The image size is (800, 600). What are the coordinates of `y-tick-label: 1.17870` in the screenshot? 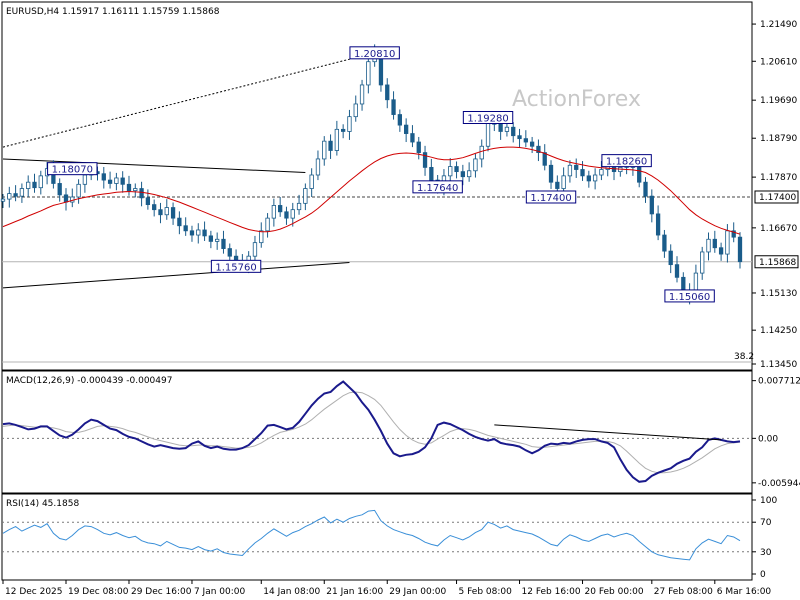 It's located at (778, 178).